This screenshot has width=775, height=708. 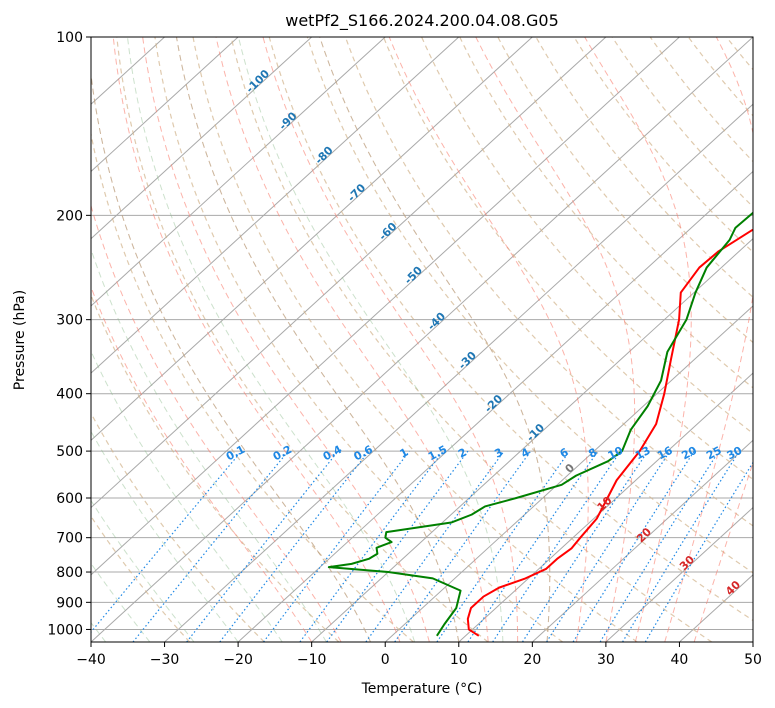 What do you see at coordinates (422, 21) in the screenshot?
I see `chart-title: wetPf2_S166.2024.200.04.08.G05` at bounding box center [422, 21].